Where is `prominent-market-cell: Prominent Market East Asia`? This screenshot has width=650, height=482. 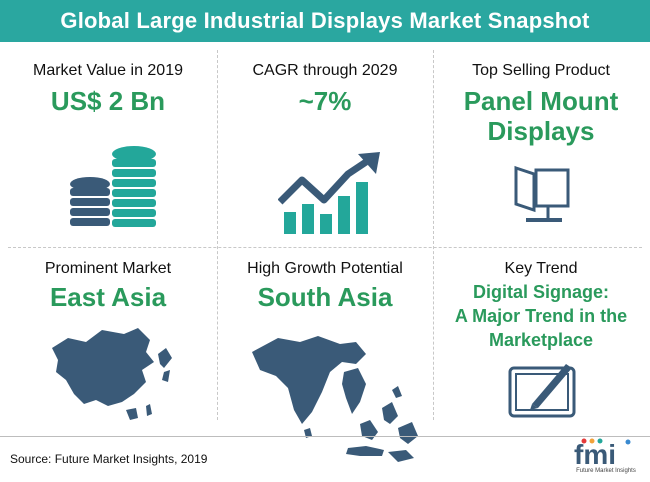
prominent-market-cell: Prominent Market East Asia is located at coordinates (108, 286).